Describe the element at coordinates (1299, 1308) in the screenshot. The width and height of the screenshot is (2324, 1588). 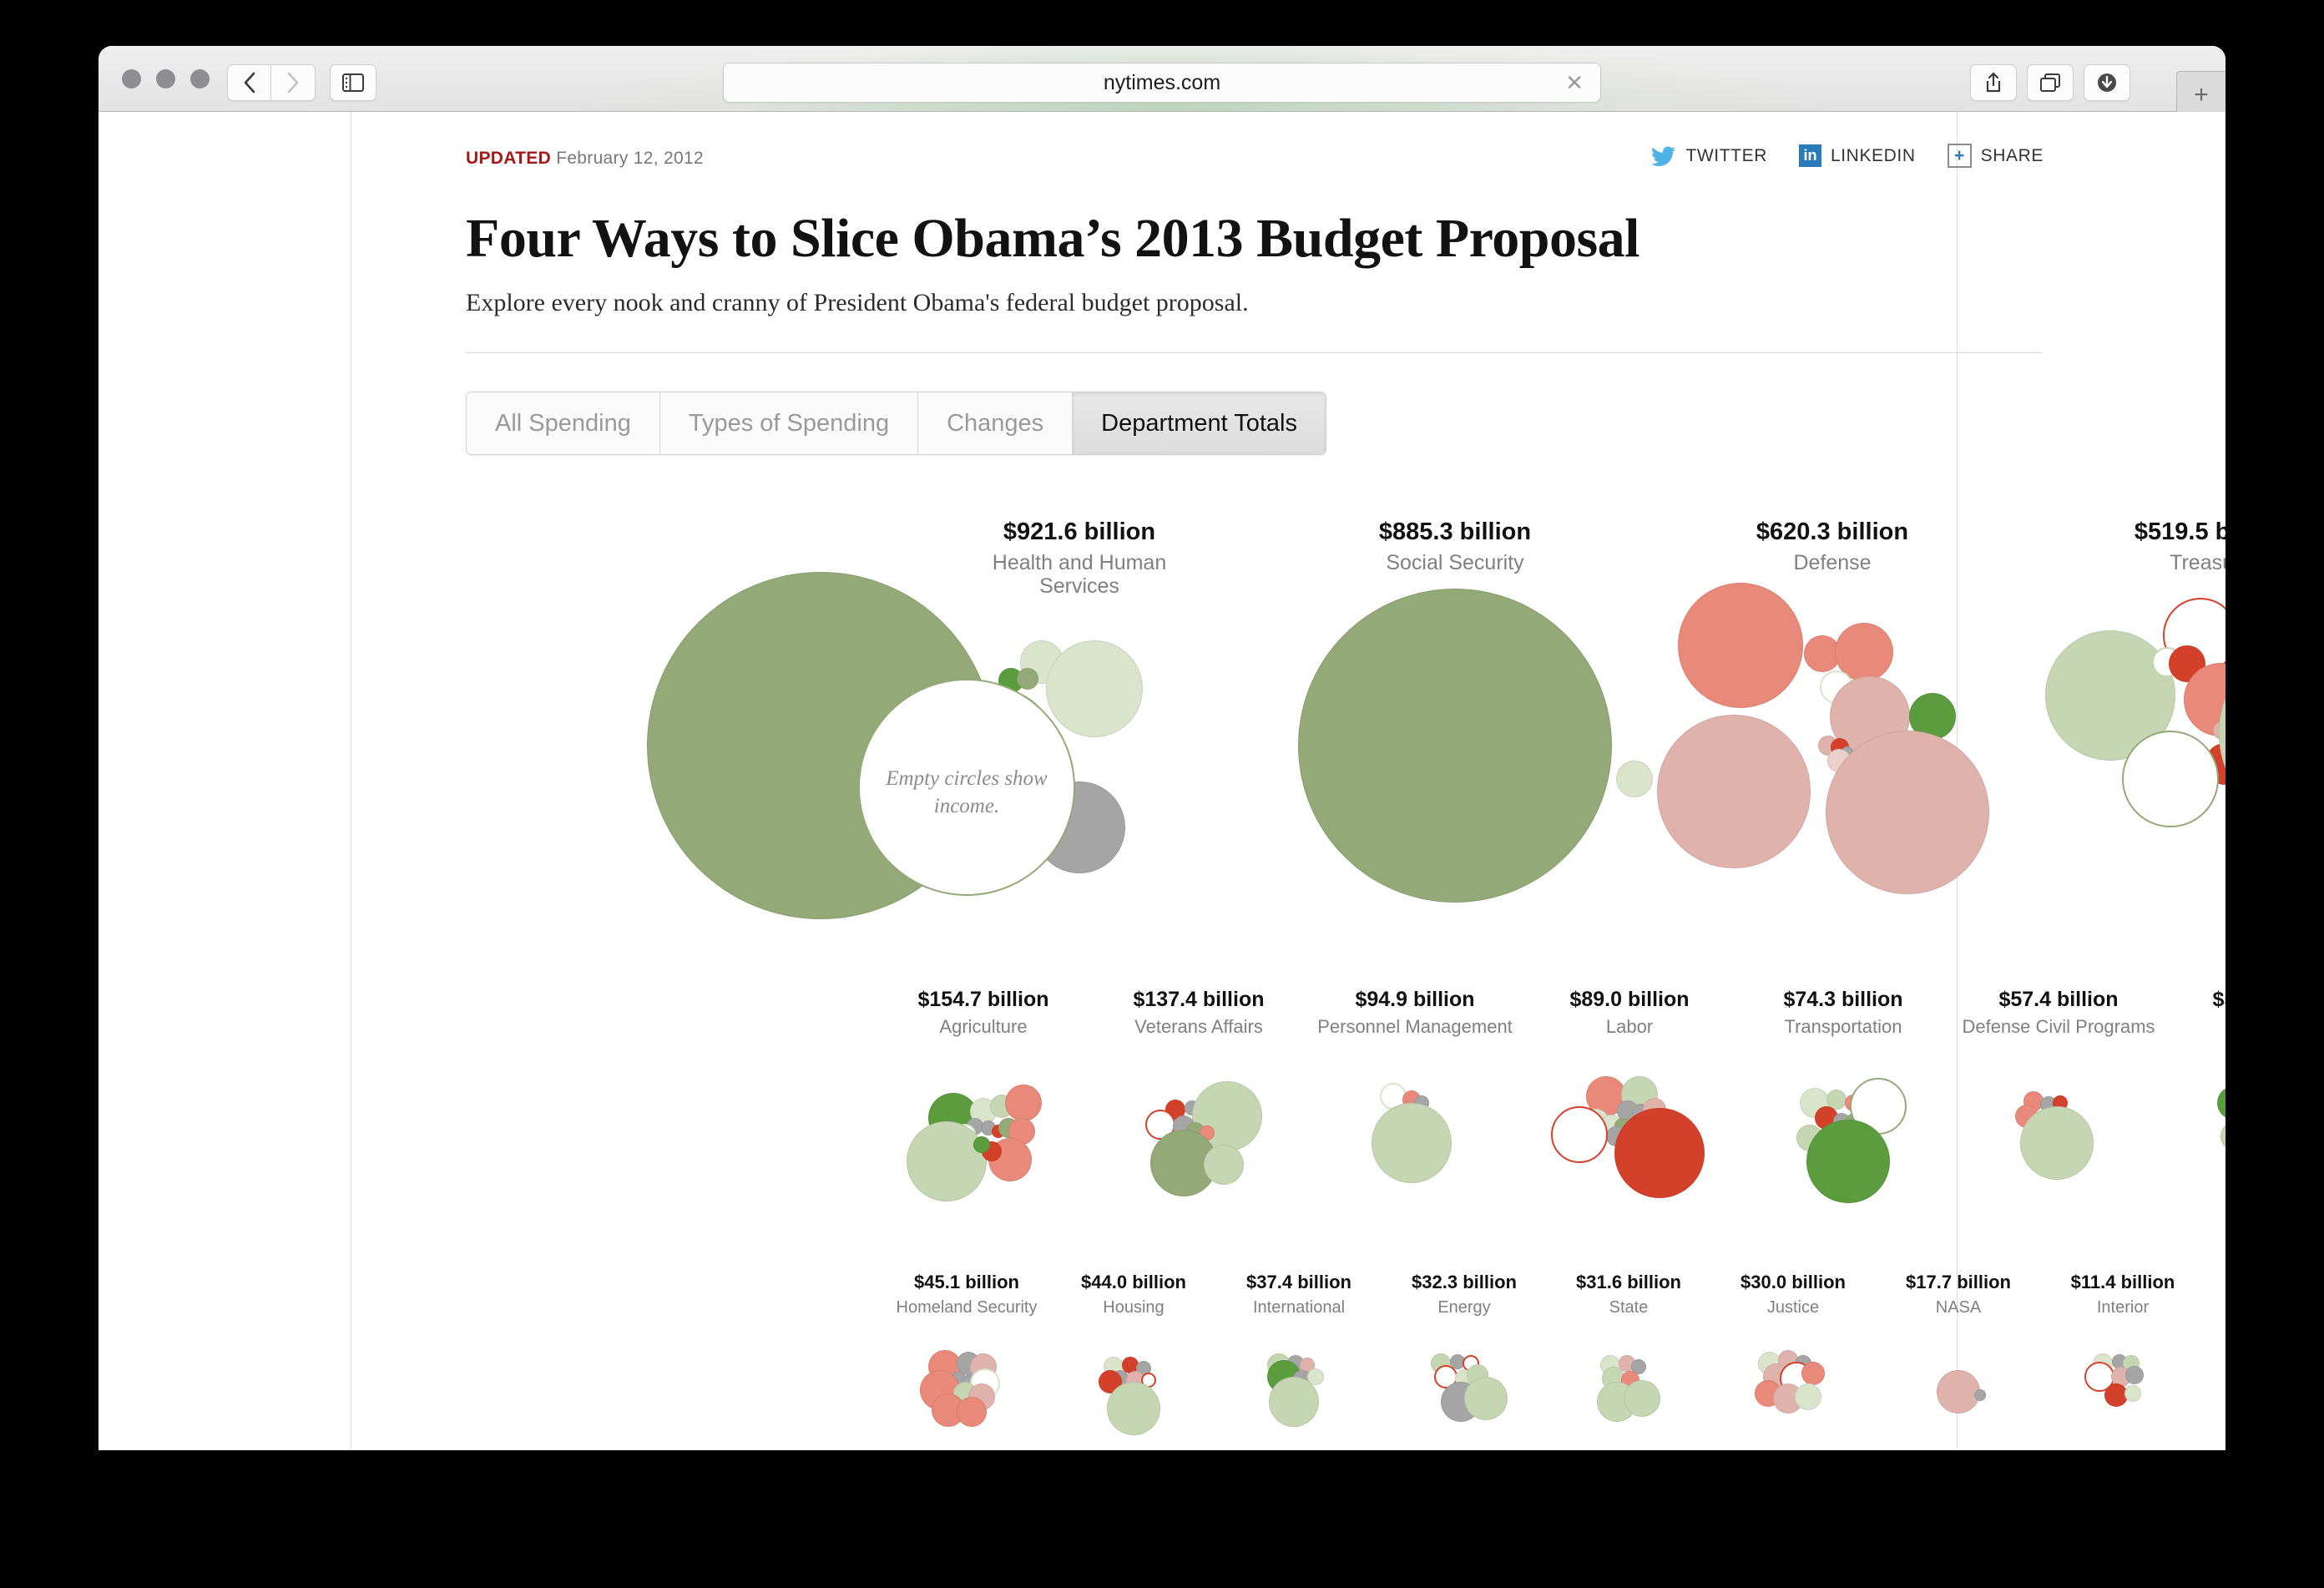
I see `department-name: International` at that location.